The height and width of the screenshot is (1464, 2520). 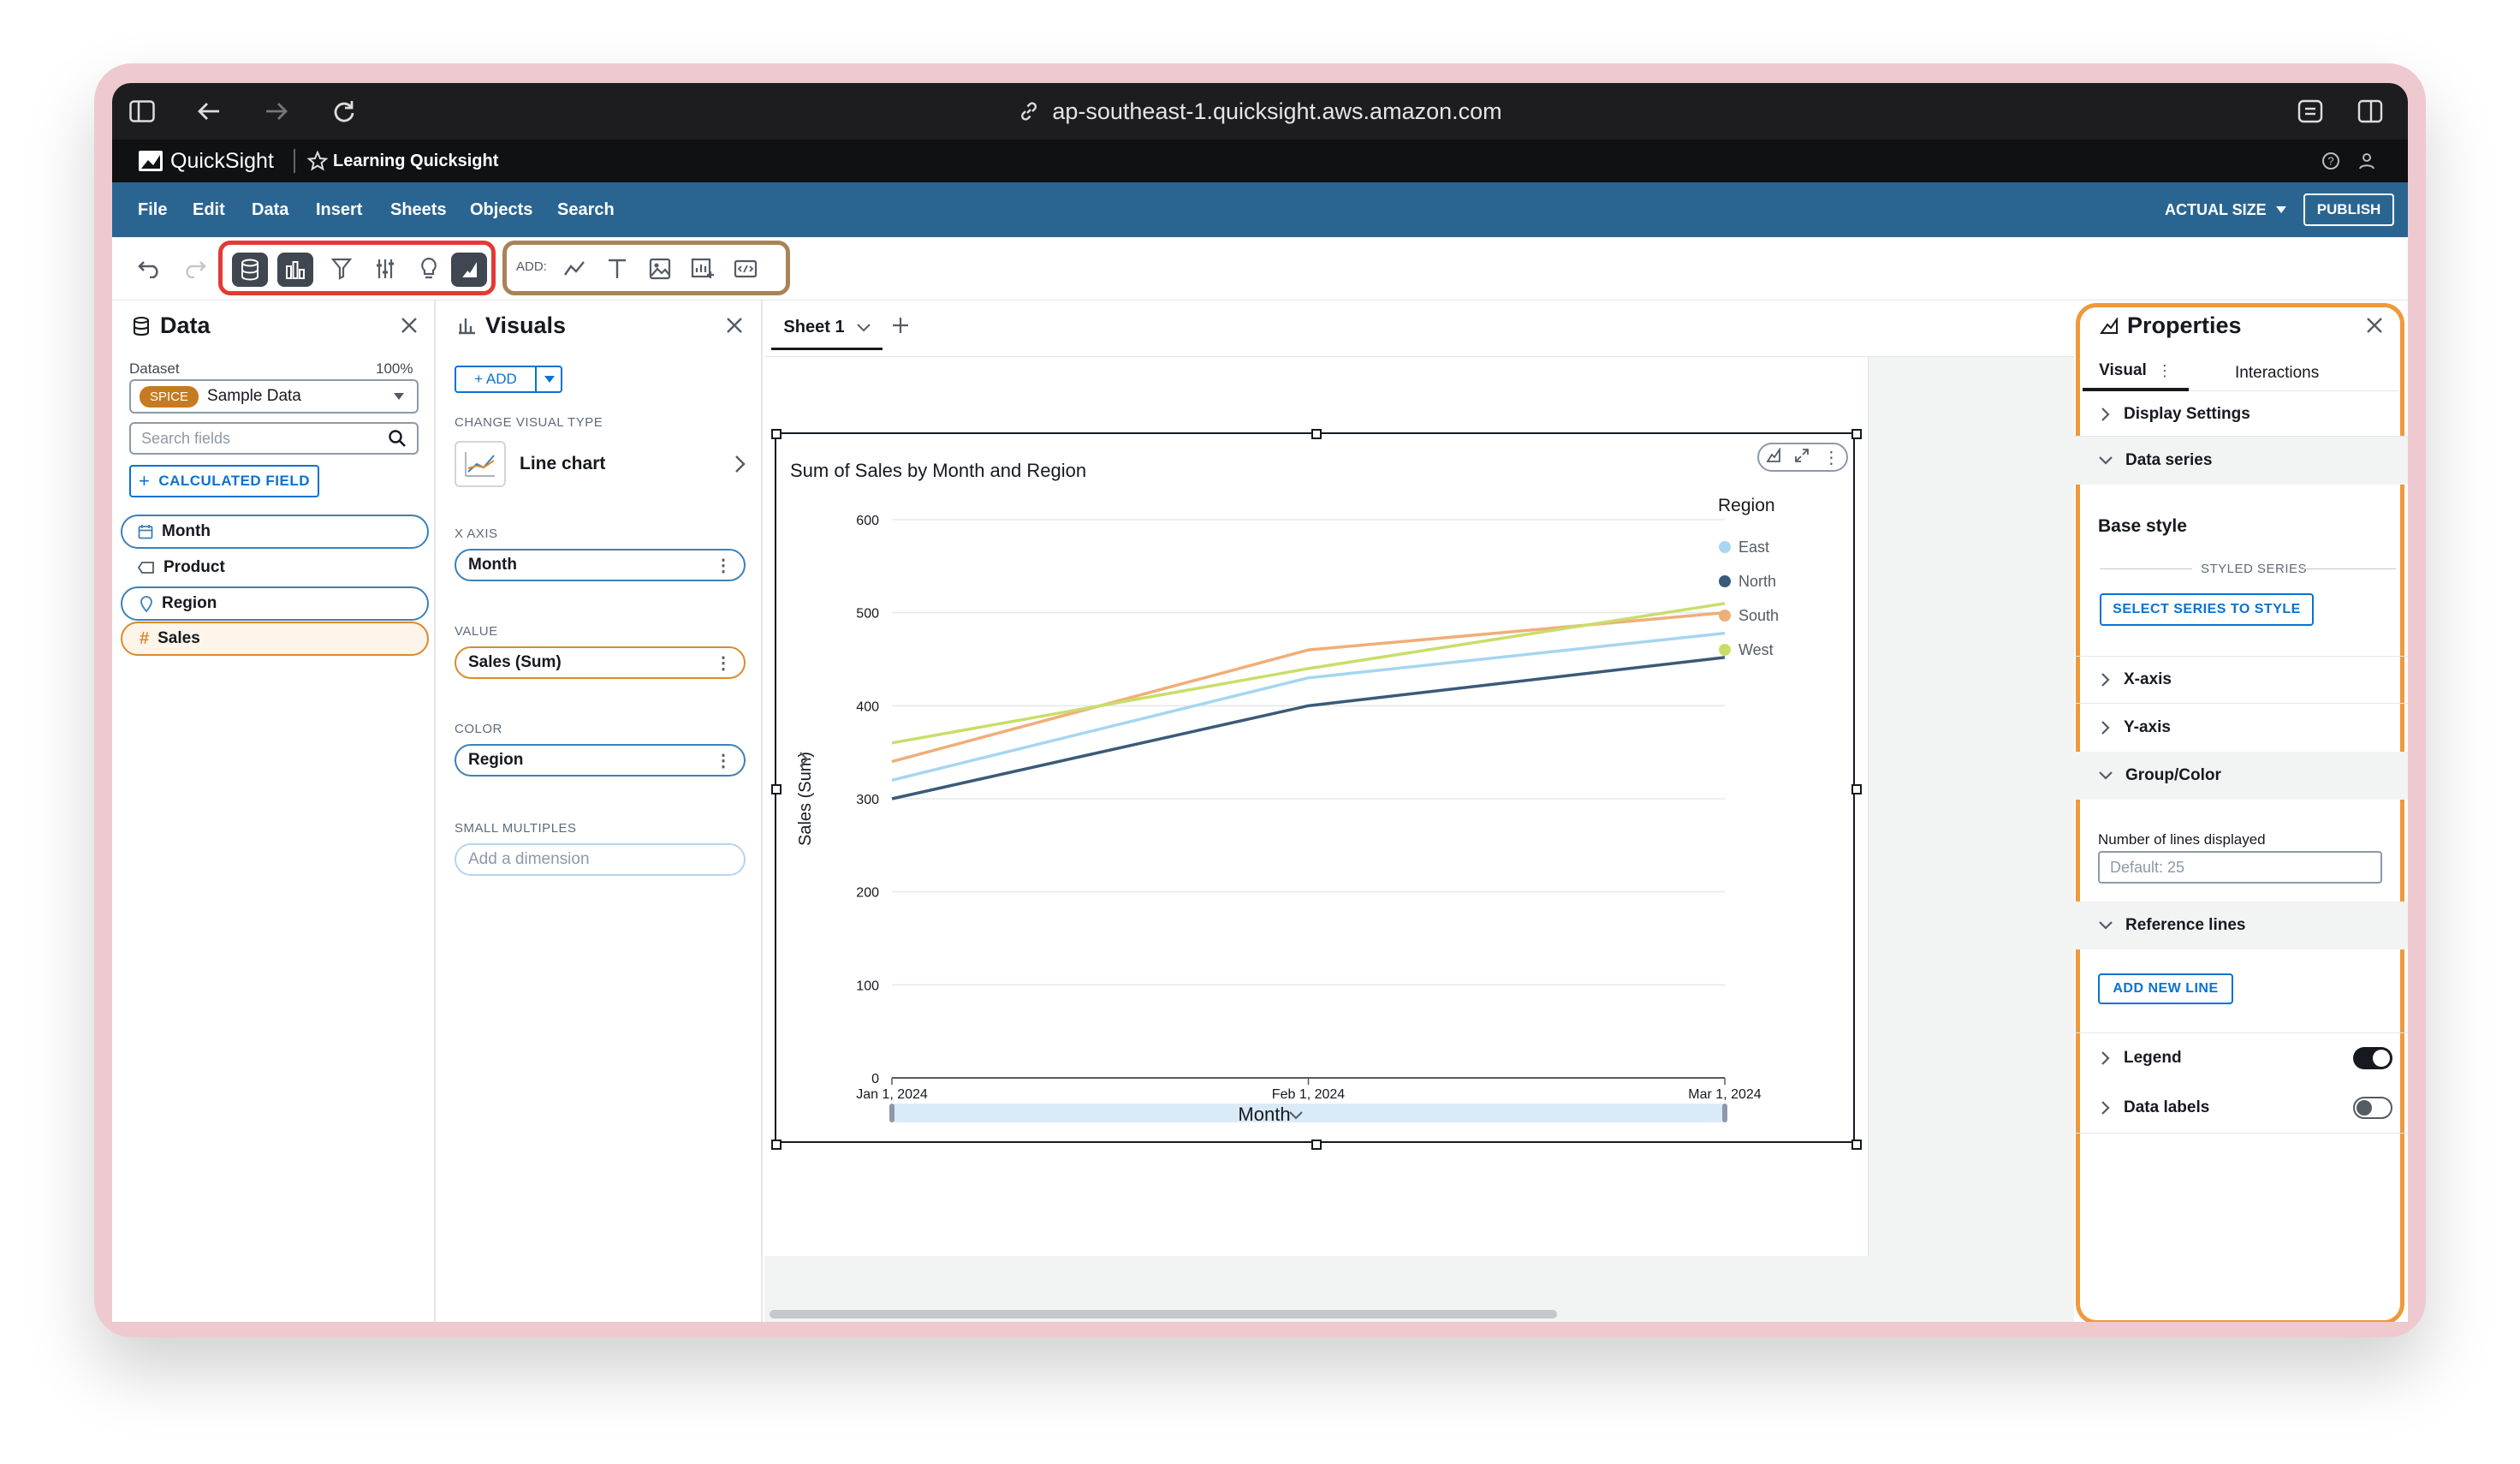 I want to click on series-line-west, so click(x=1308, y=673).